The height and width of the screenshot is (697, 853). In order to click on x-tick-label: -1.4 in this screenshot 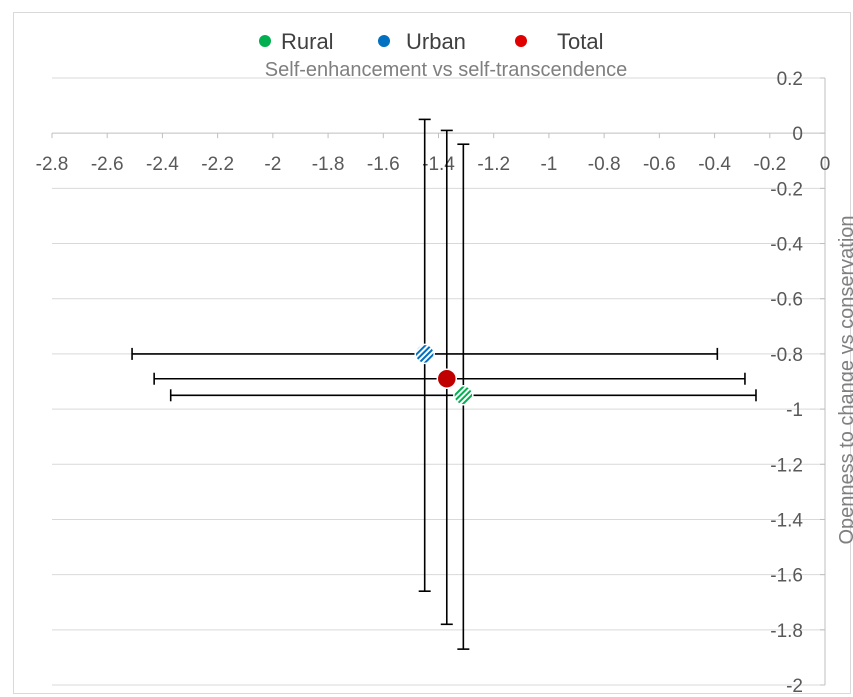, I will do `click(438, 164)`.